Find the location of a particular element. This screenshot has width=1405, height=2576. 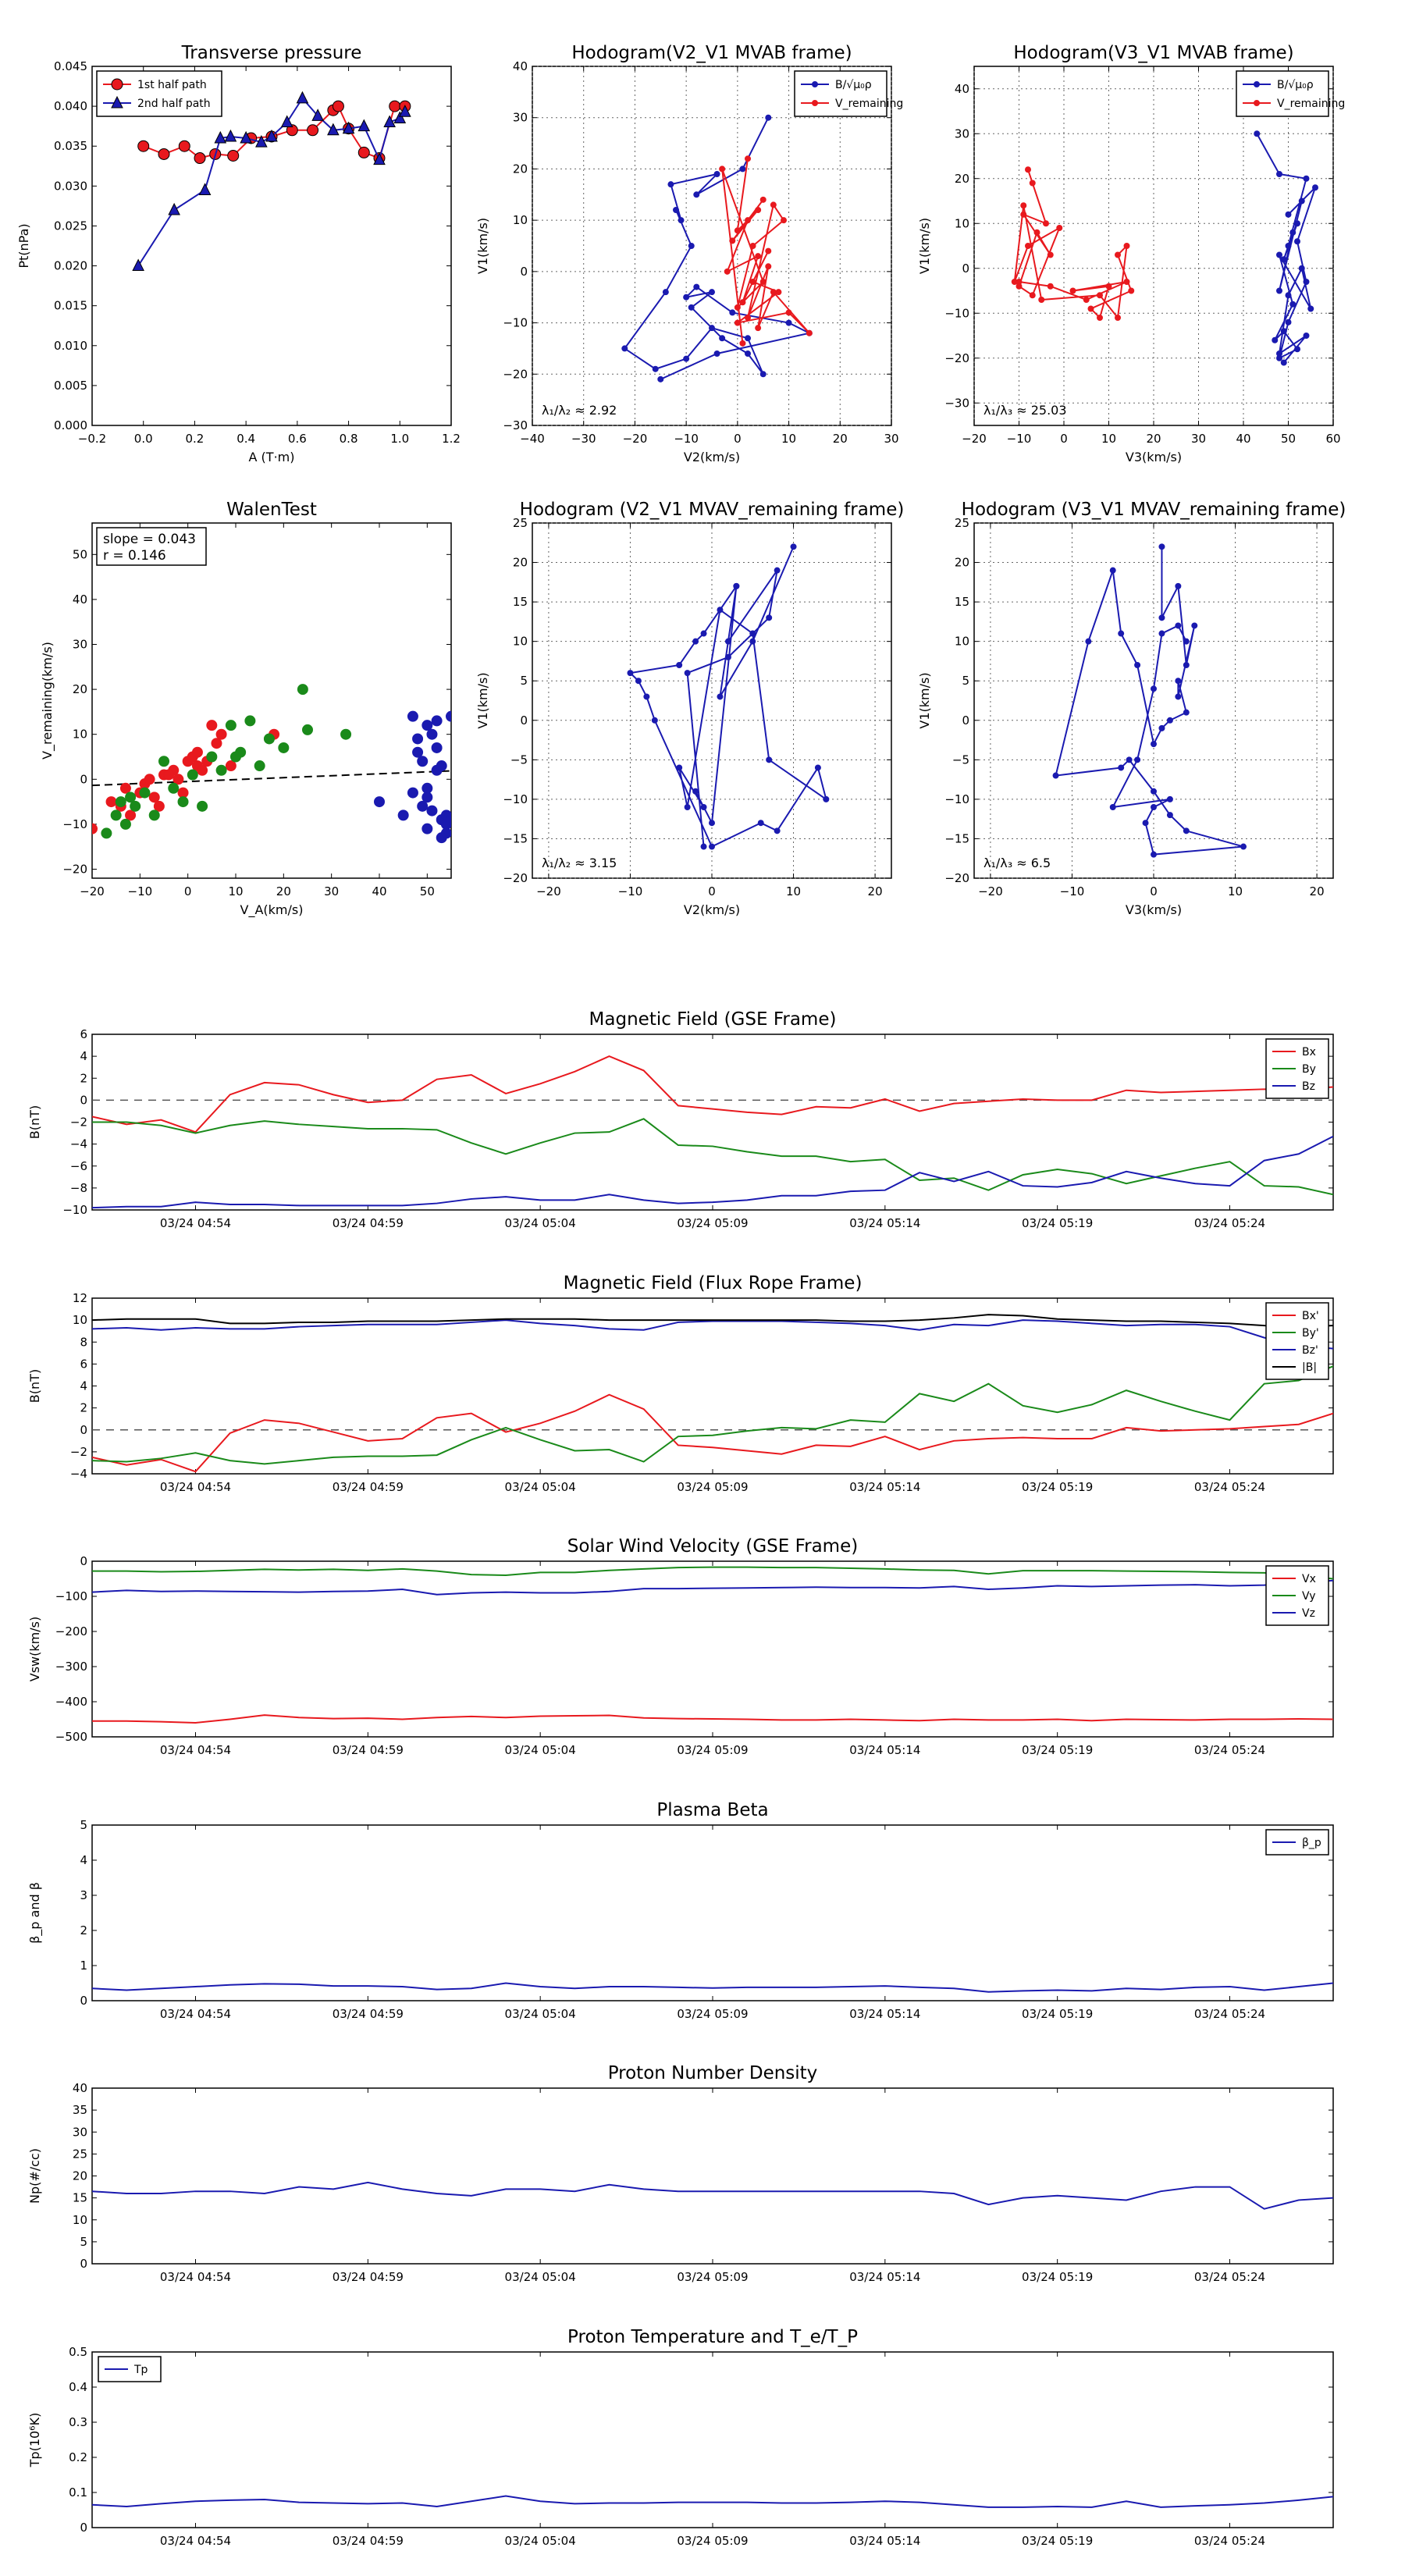

hodogram-v2v1-mvav-ytick-label: 0 is located at coordinates (524, 720).